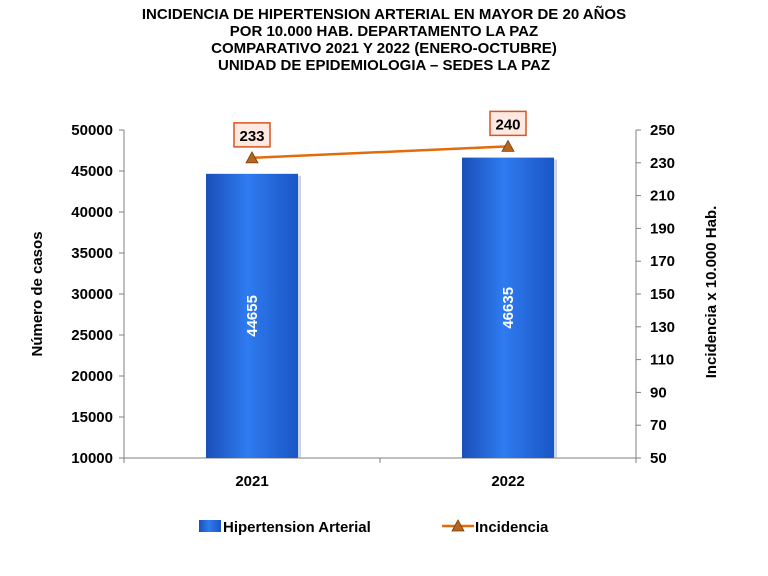 This screenshot has width=768, height=576. Describe the element at coordinates (380, 152) in the screenshot. I see `incidence-line` at that location.